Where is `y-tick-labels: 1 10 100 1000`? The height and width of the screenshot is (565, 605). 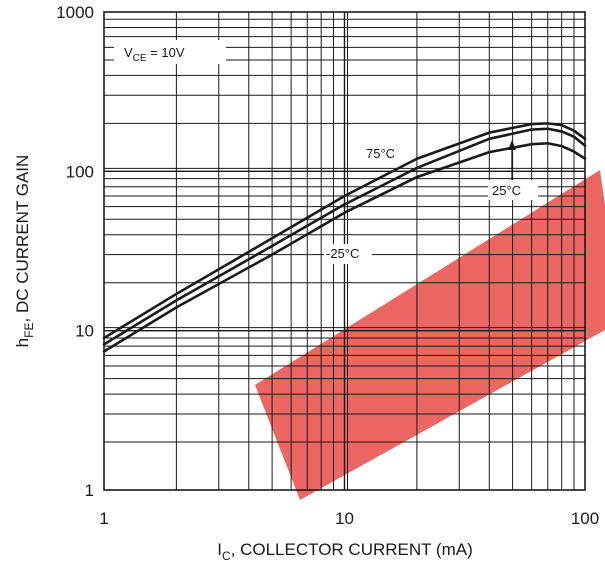
y-tick-labels: 1 10 100 1000 is located at coordinates (75, 251).